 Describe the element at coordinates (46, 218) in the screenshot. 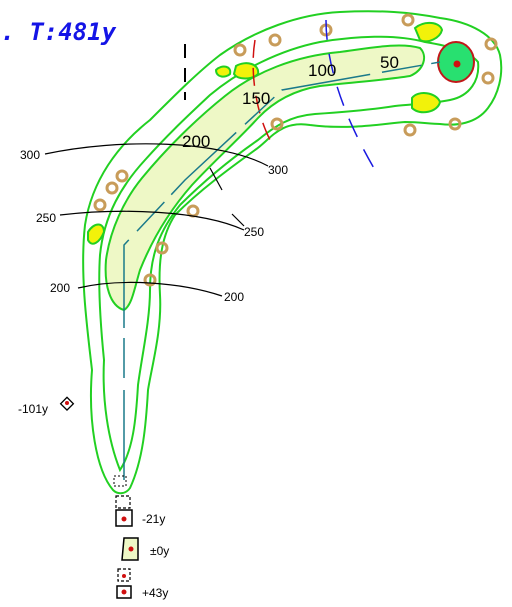

I see `arc-250-label-left: 250` at that location.